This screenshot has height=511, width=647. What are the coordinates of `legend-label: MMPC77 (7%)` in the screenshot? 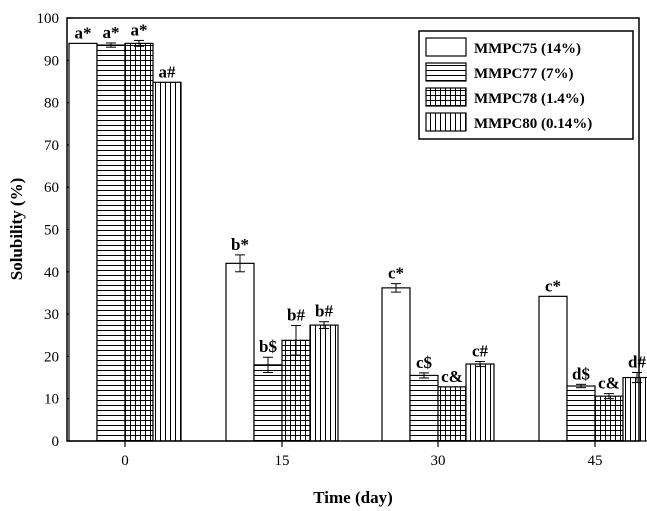 It's located at (524, 74).